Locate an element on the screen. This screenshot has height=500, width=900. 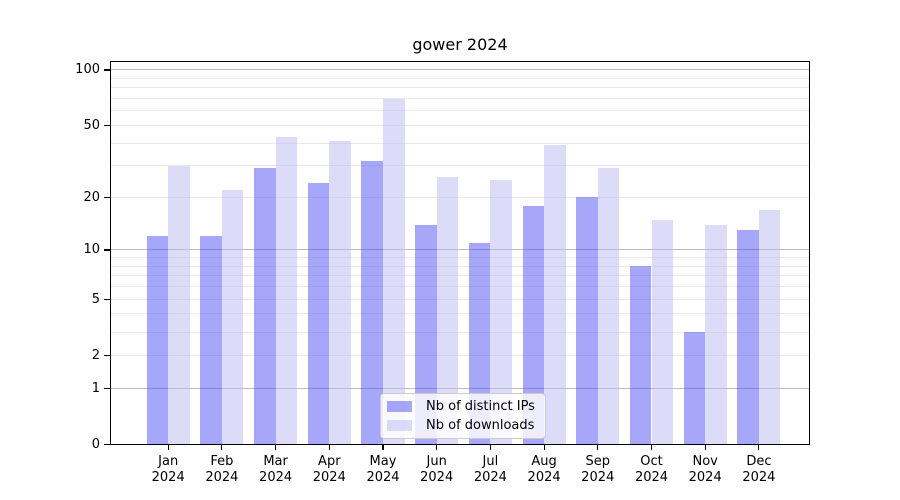
y-tick-label: 100 is located at coordinates (87, 70).